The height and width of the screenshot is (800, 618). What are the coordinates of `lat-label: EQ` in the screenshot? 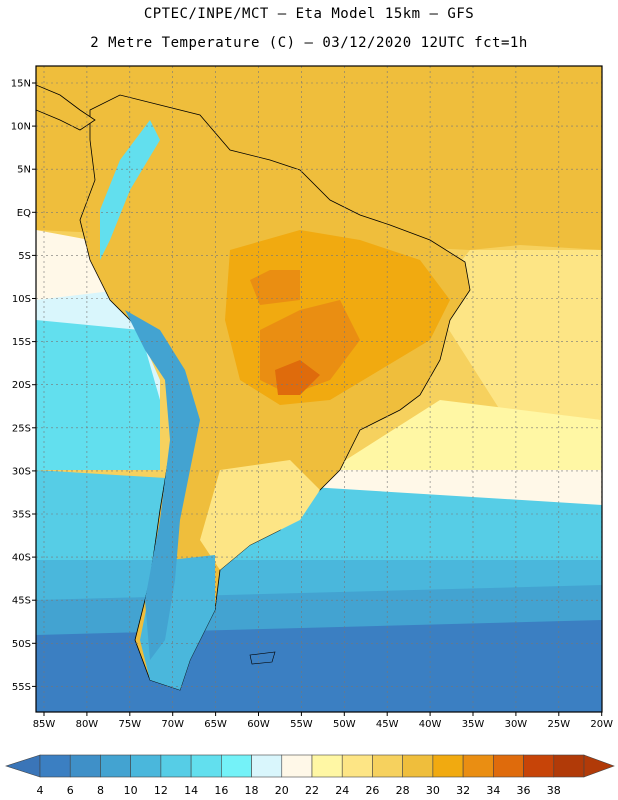 It's located at (24, 213).